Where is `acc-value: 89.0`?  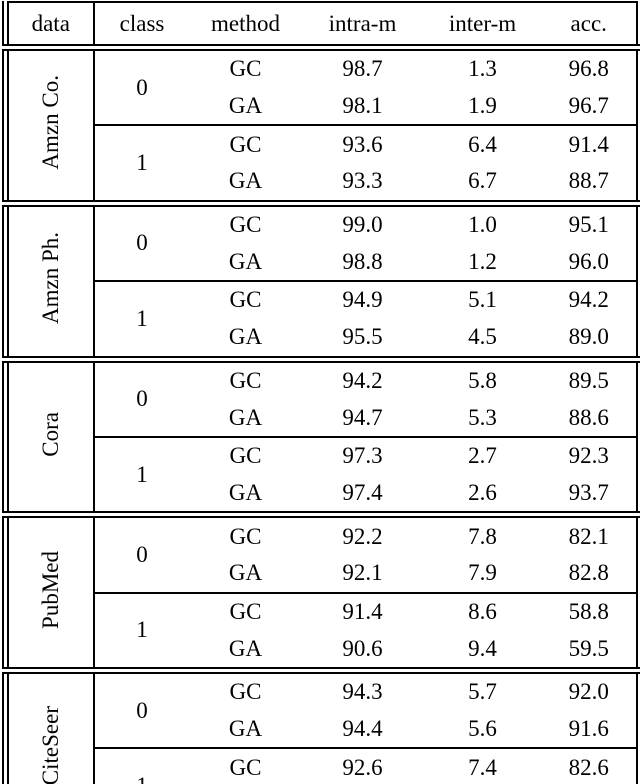
acc-value: 89.0 is located at coordinates (588, 337).